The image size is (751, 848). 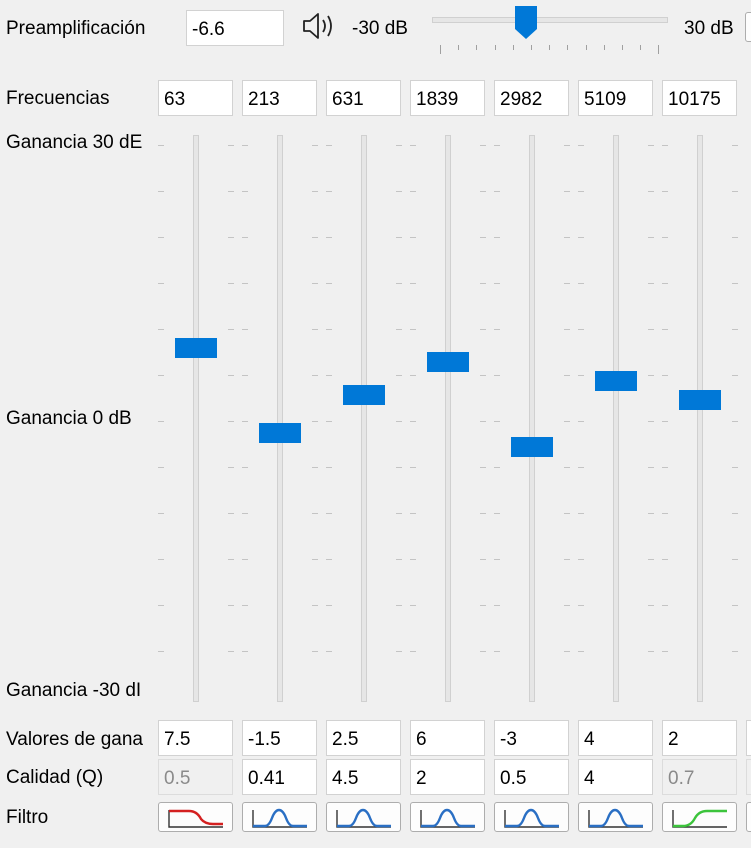 What do you see at coordinates (195, 98) in the screenshot?
I see `frequency-input: 63` at bounding box center [195, 98].